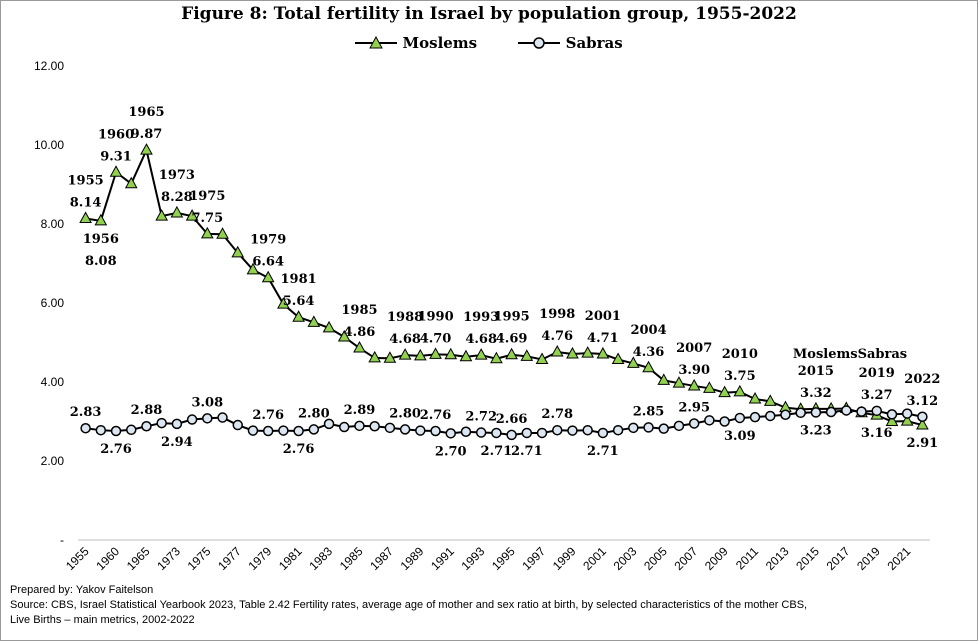 This screenshot has width=978, height=641. I want to click on x-tick-label: 1987, so click(381, 558).